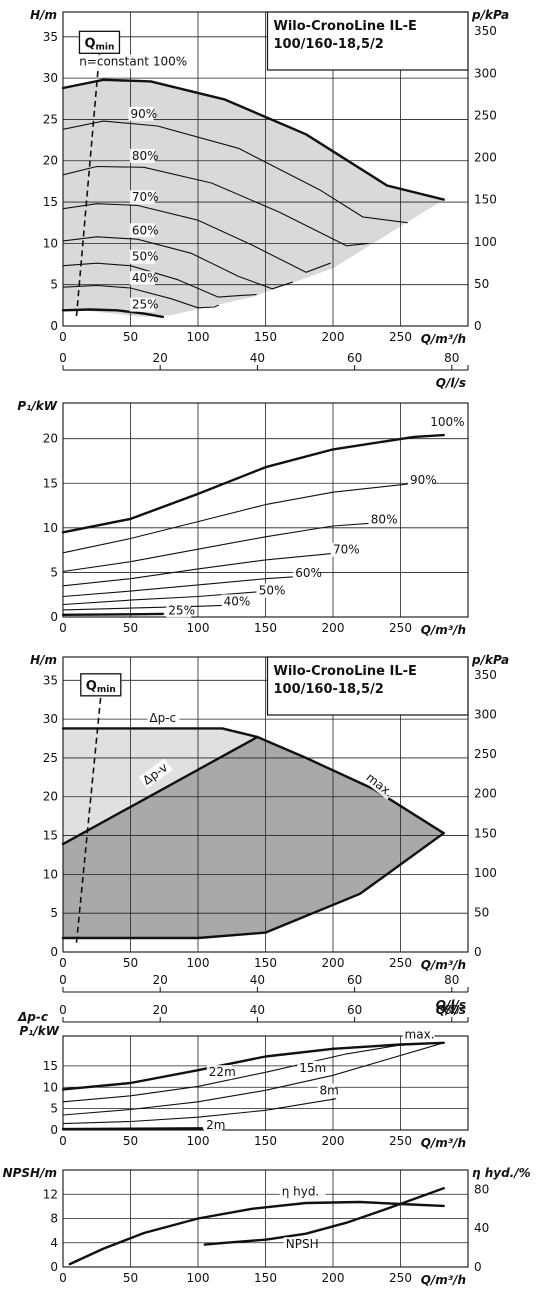 This screenshot has width=537, height=1300. Describe the element at coordinates (501, 1173) in the screenshot. I see `yr-axis-title: η hyd./%` at that location.